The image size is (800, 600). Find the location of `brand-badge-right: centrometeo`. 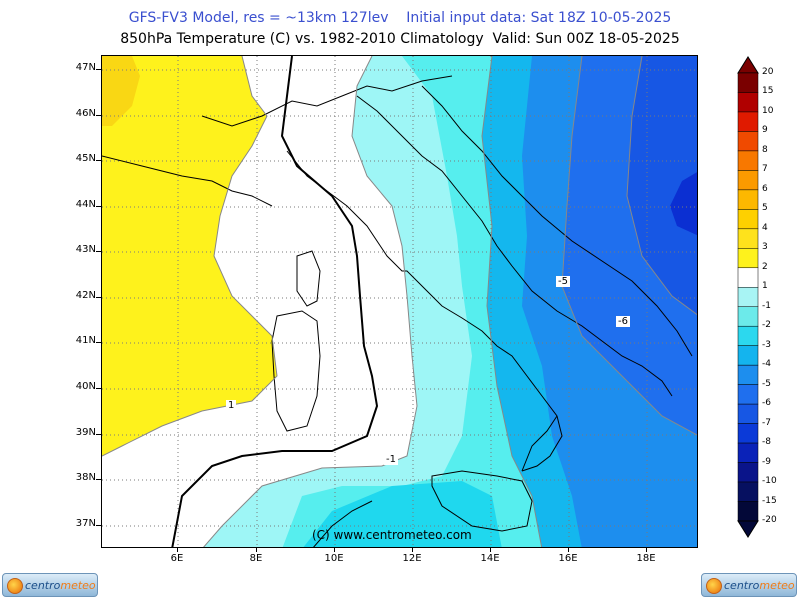

brand-badge-right: centrometeo is located at coordinates (749, 585).